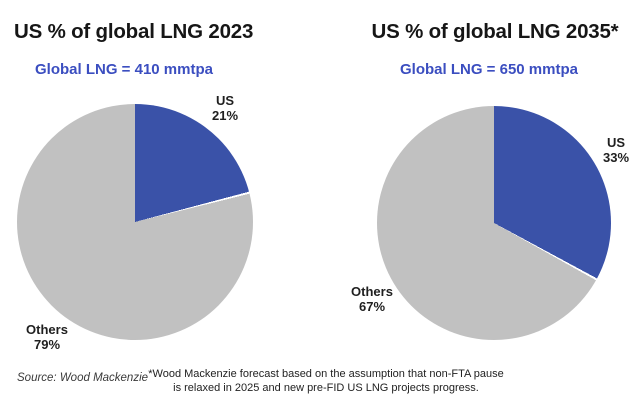 The height and width of the screenshot is (410, 644). Describe the element at coordinates (124, 69) in the screenshot. I see `chart-subtitle-2023: Global LNG = 410 mmtpa` at that location.